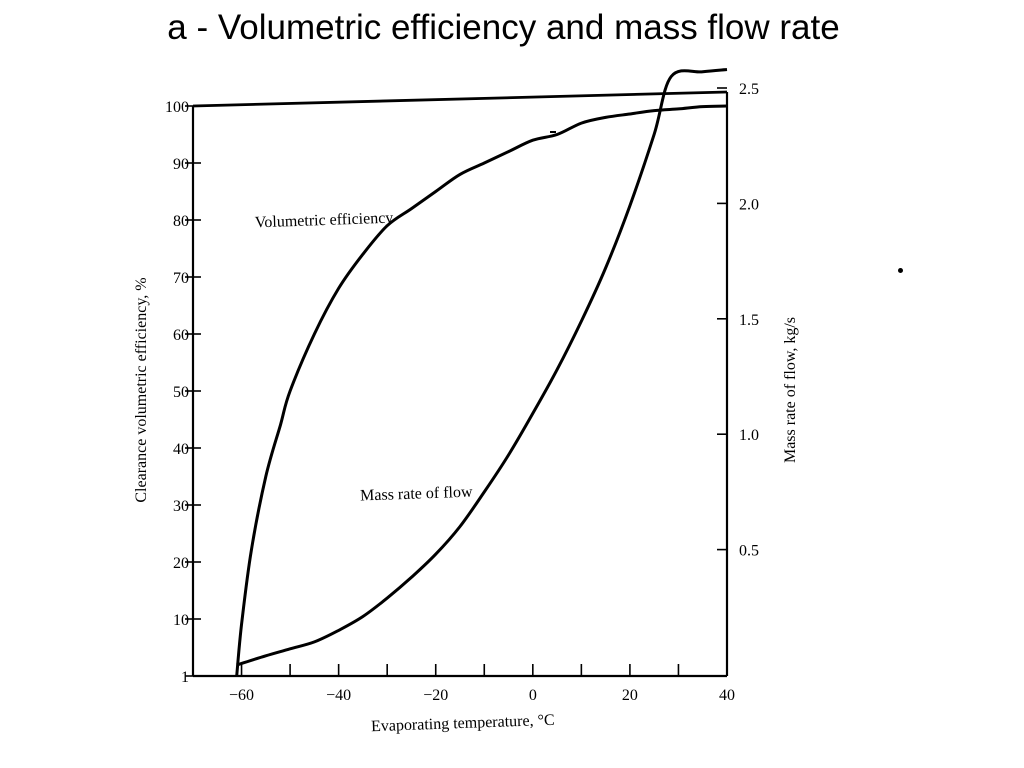  I want to click on y-tick-label: 1, so click(185, 677).